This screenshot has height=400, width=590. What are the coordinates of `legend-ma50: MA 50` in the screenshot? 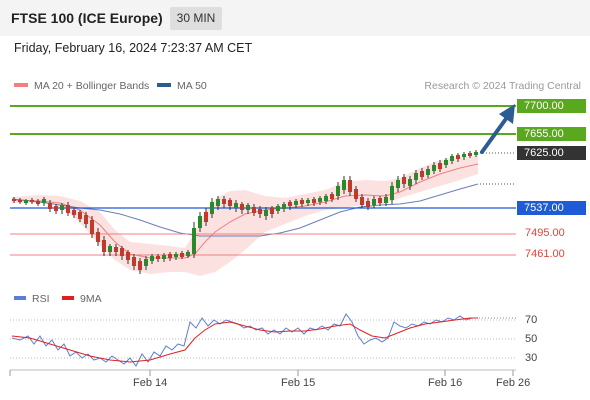 It's located at (182, 86).